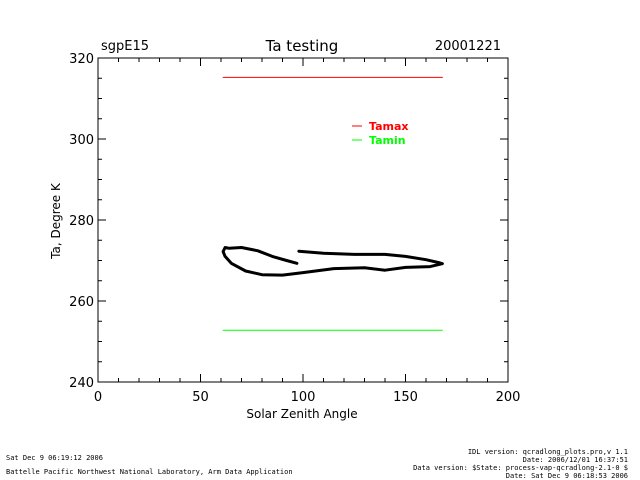  Describe the element at coordinates (468, 46) in the screenshot. I see `date-label: 20001221` at that location.